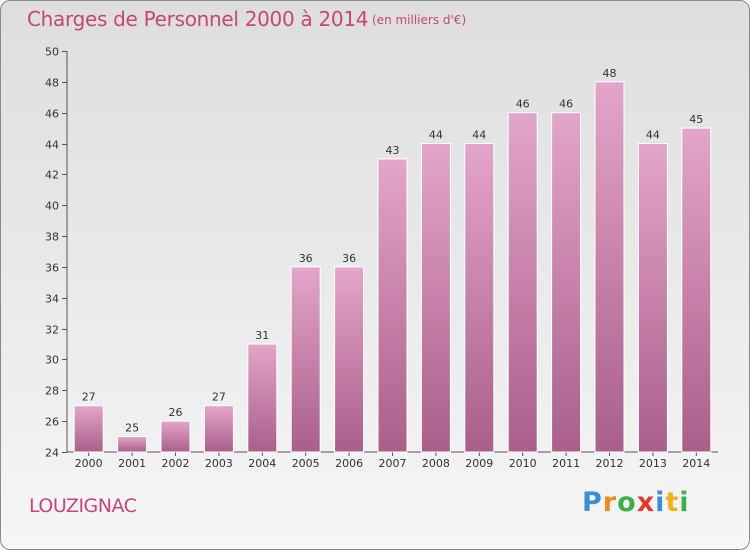 The height and width of the screenshot is (550, 750). Describe the element at coordinates (306, 463) in the screenshot. I see `x-tick-label: 2005` at that location.